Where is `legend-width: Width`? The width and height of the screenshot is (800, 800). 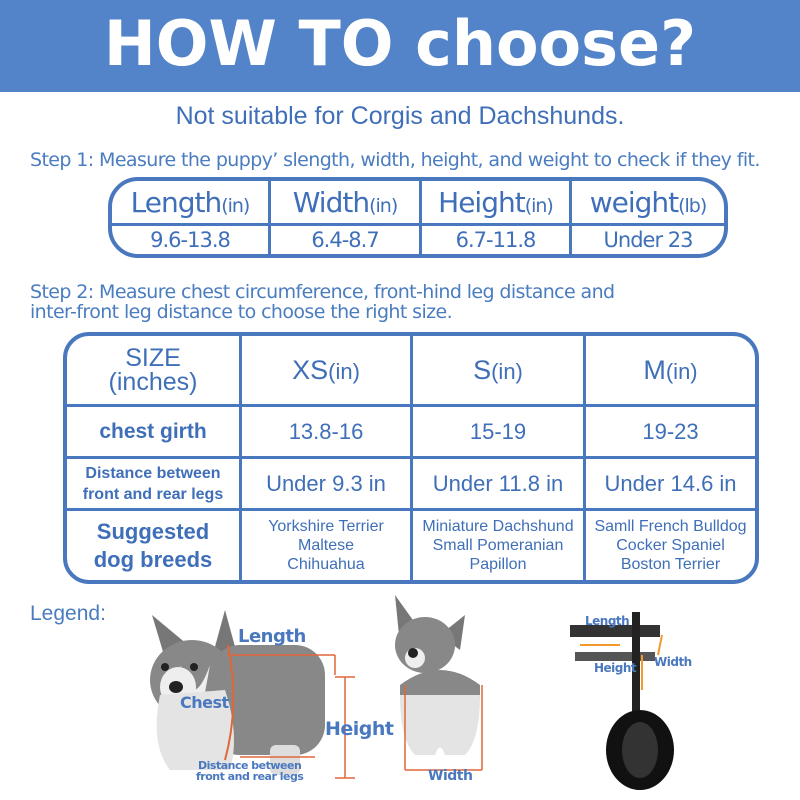
legend-width: Width is located at coordinates (450, 776).